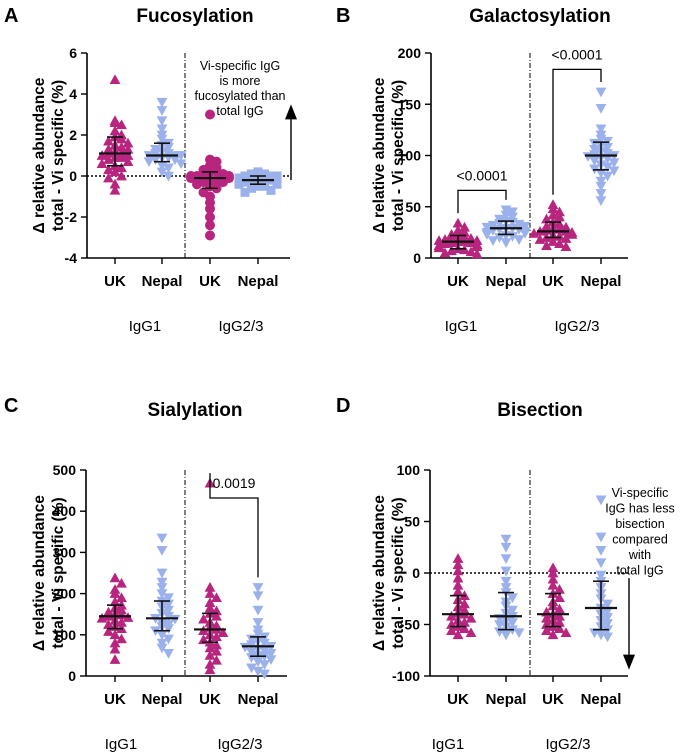 This screenshot has width=685, height=756. What do you see at coordinates (71, 217) in the screenshot?
I see `y-tick-label: -2` at bounding box center [71, 217].